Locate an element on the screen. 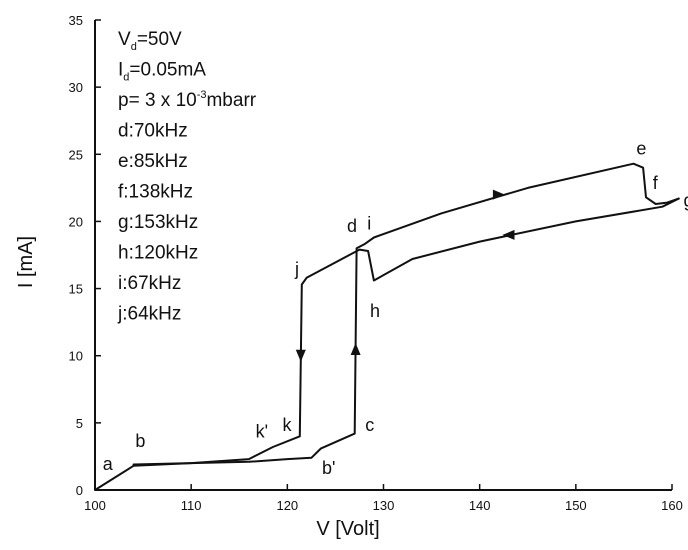  y-tick-label: 0 is located at coordinates (79, 490).